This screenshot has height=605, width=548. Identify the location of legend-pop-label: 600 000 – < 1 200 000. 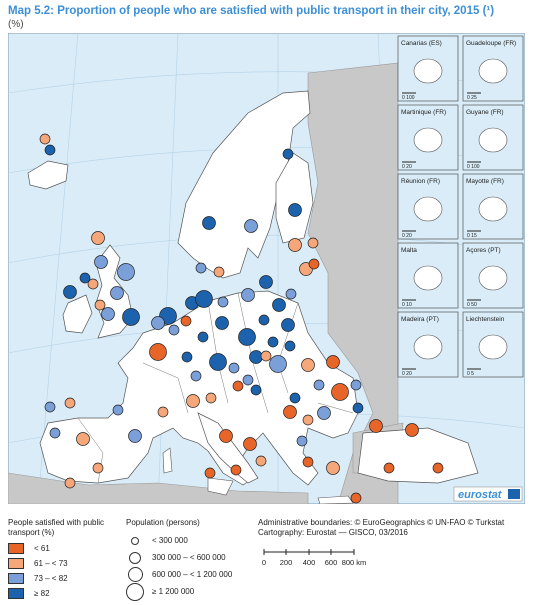
(192, 574).